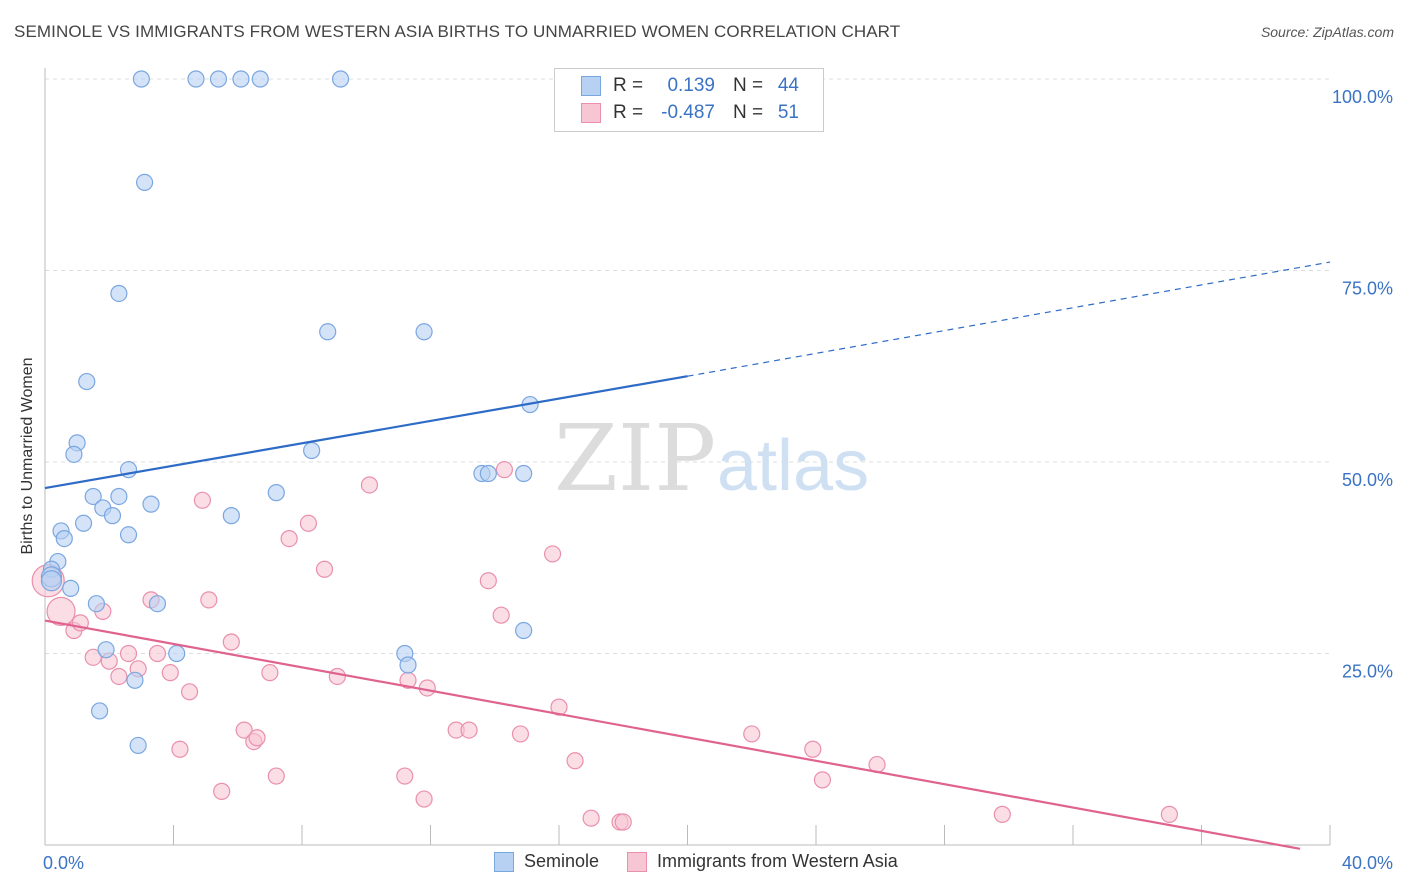 The width and height of the screenshot is (1406, 892). I want to click on y-tick-label: 50.0%, so click(1367, 480).